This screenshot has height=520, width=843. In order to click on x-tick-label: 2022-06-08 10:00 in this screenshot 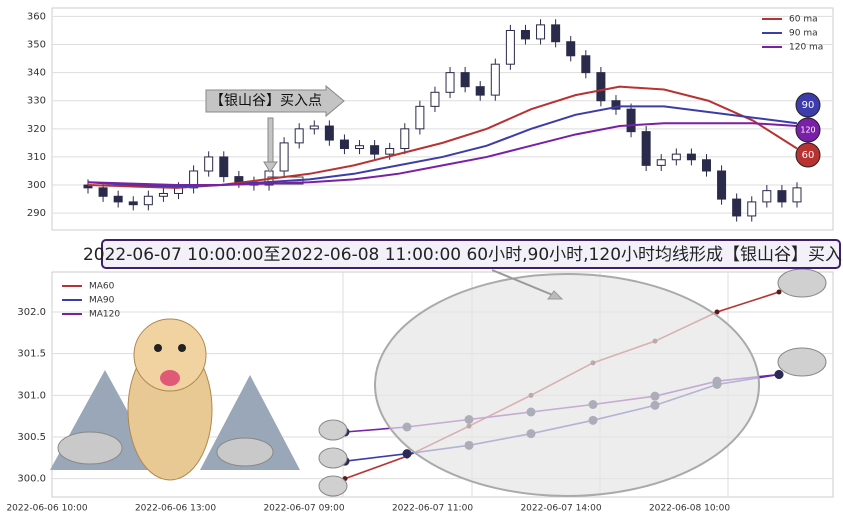, I will do `click(689, 509)`.